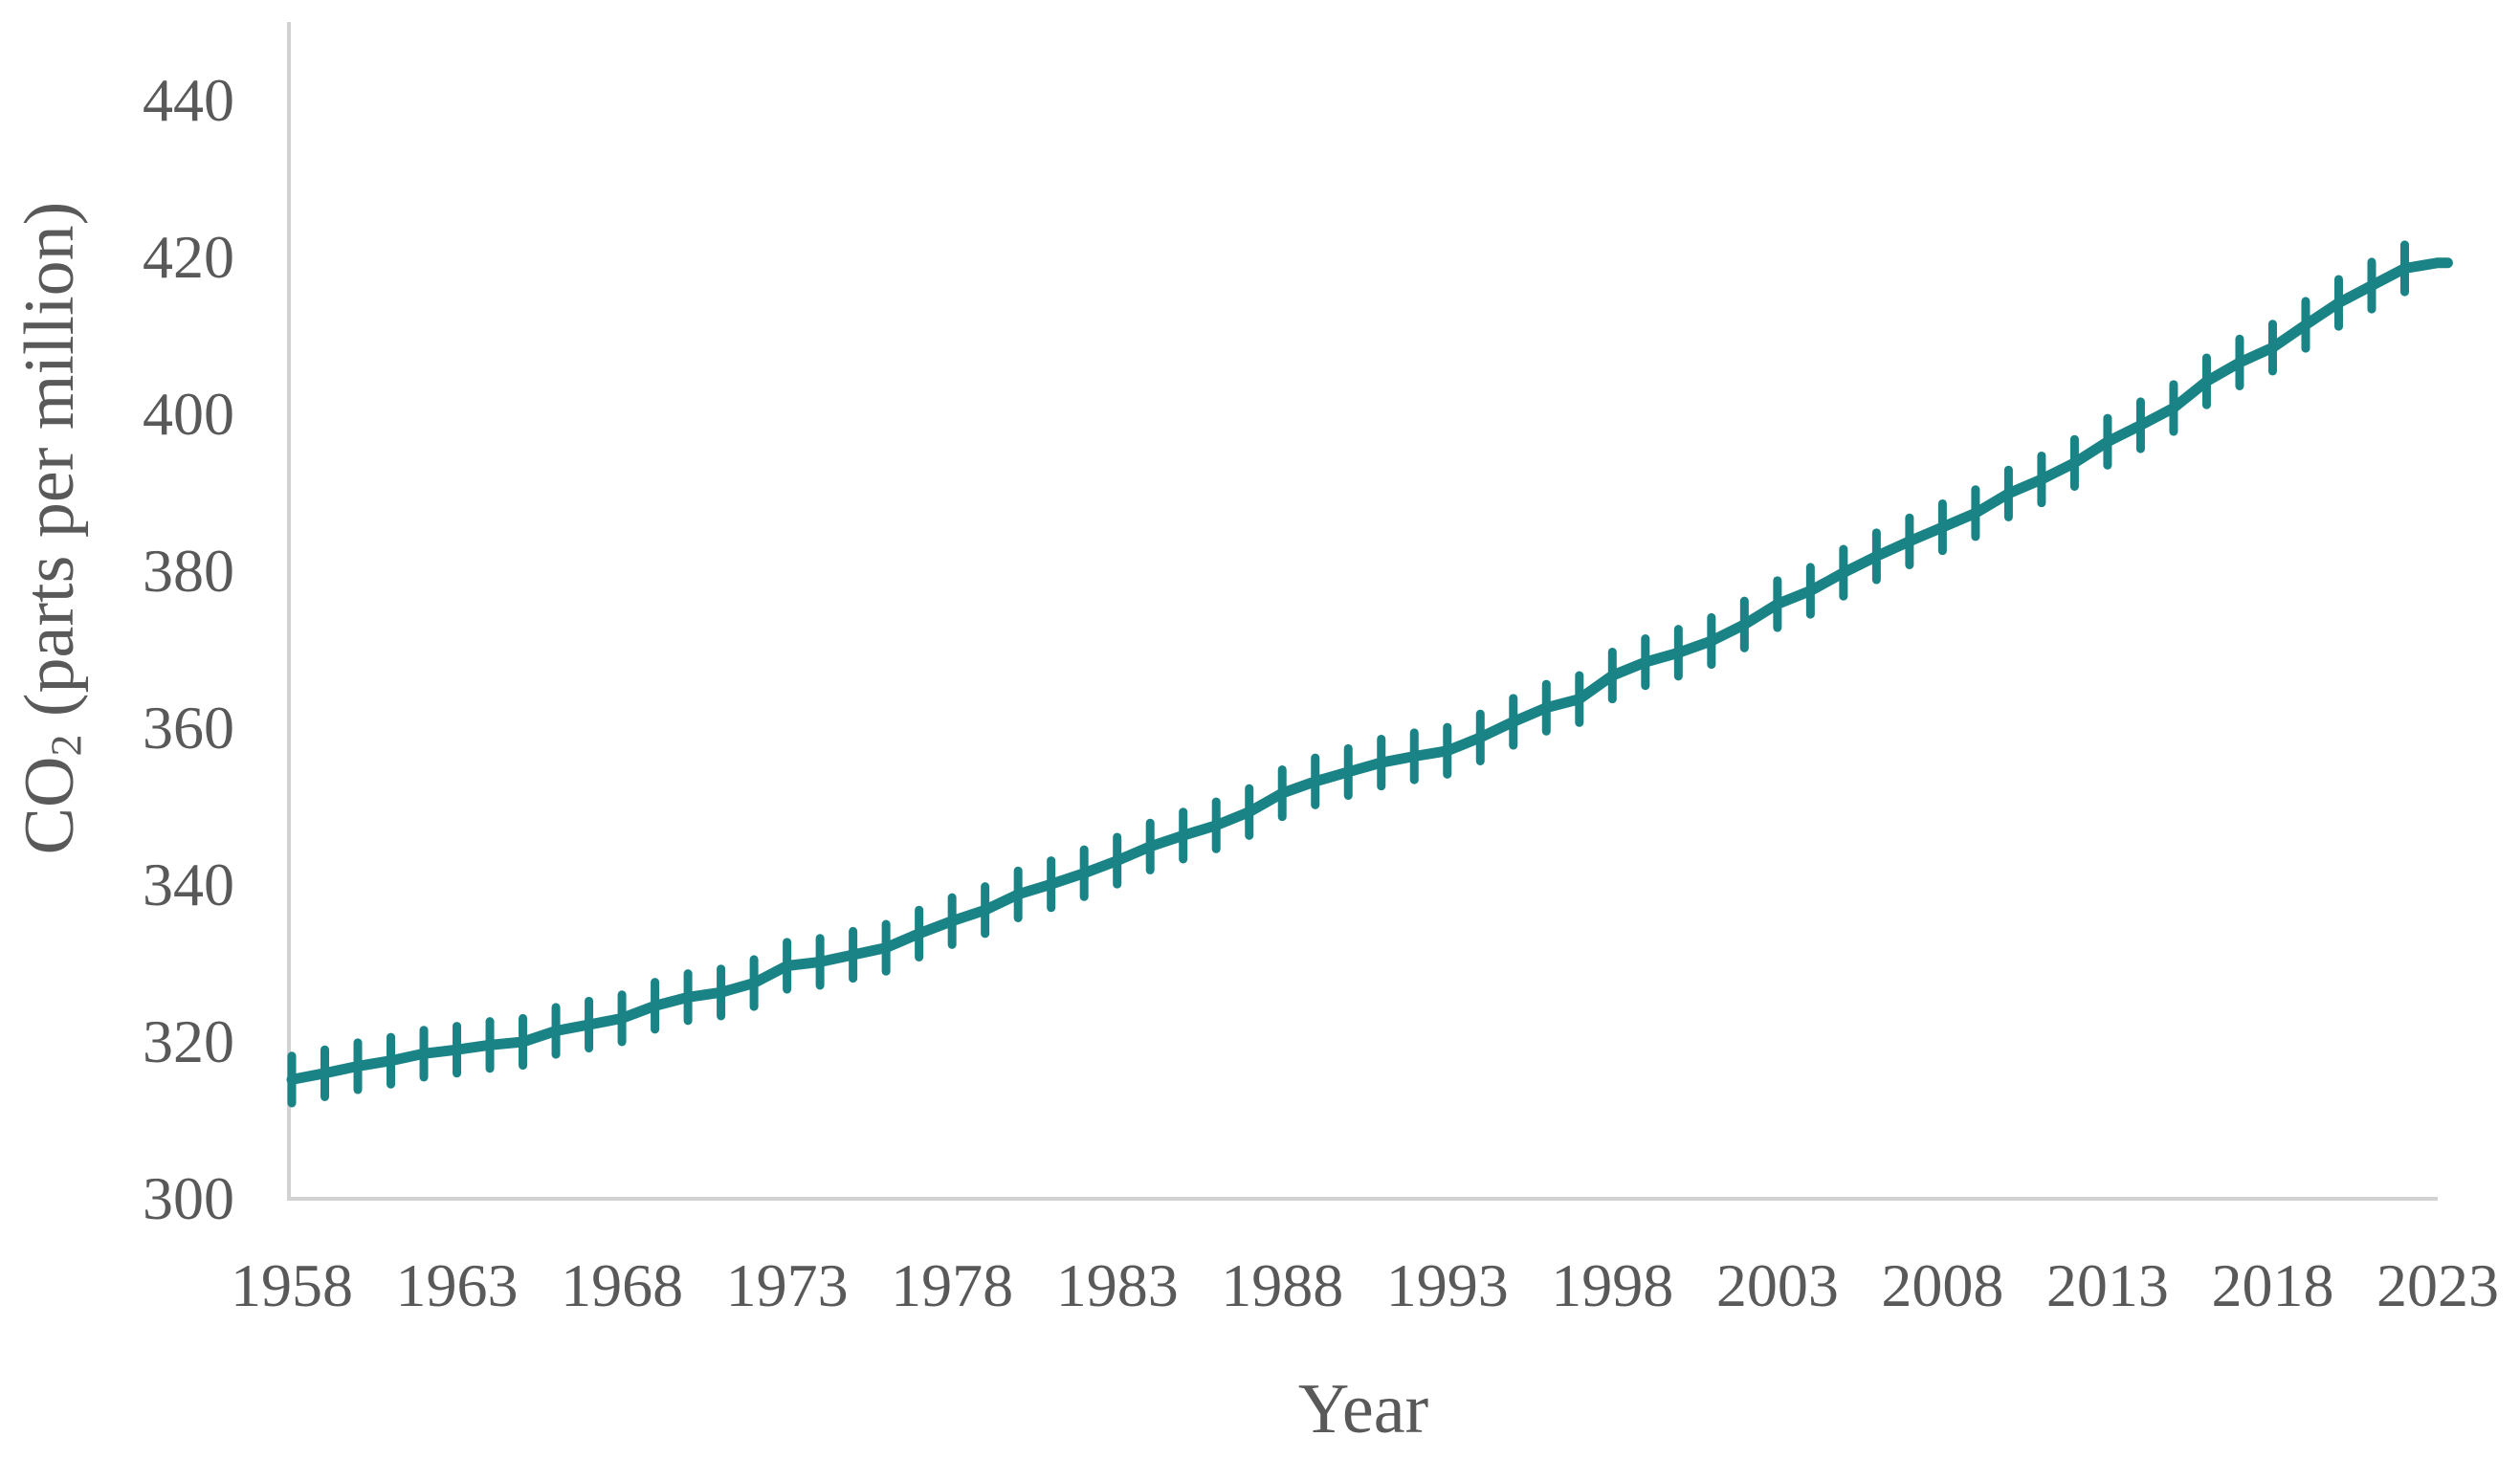 The height and width of the screenshot is (1459, 2520). Describe the element at coordinates (623, 1285) in the screenshot. I see `x-tick-label: 1968` at that location.